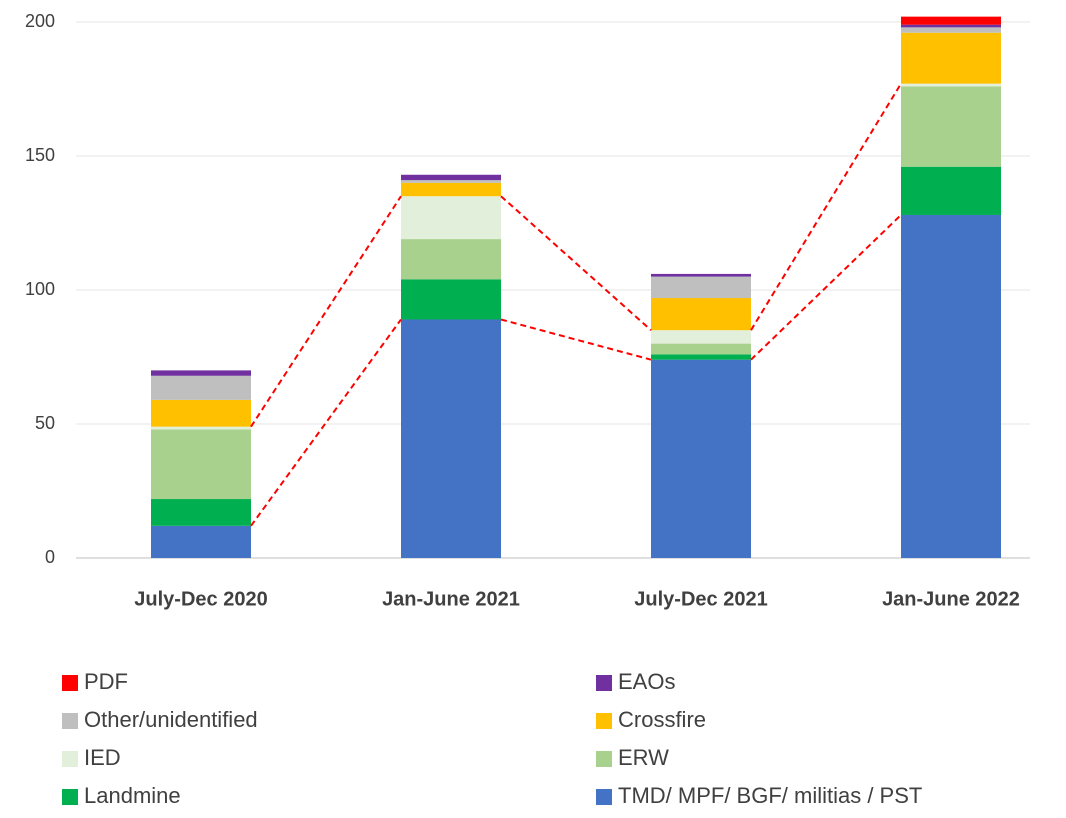  What do you see at coordinates (40, 289) in the screenshot?
I see `y-tick-label: 100` at bounding box center [40, 289].